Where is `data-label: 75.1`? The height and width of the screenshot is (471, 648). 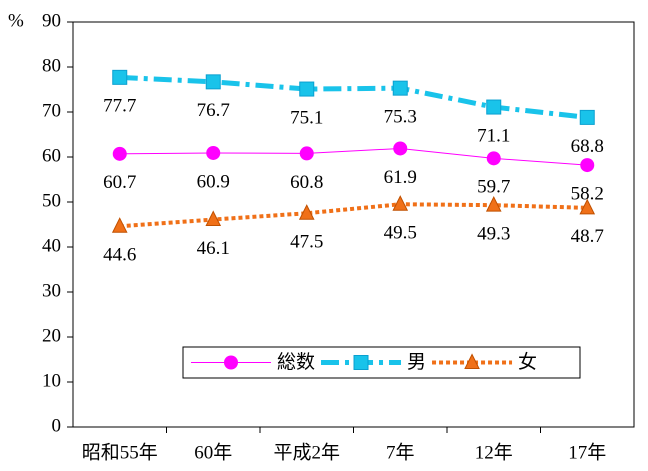 data-label: 75.1 is located at coordinates (306, 117).